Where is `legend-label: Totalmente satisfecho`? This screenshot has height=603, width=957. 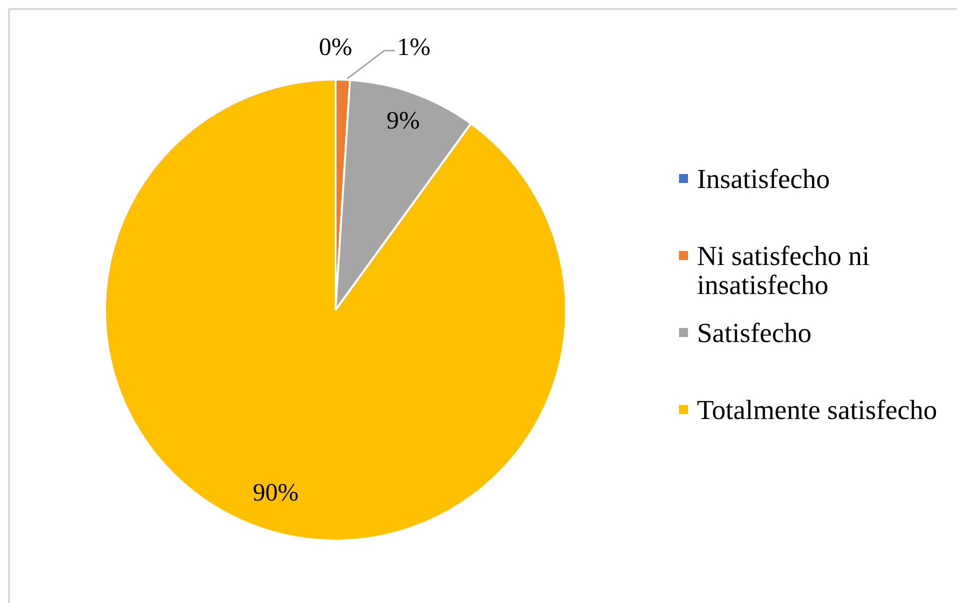 legend-label: Totalmente satisfecho is located at coordinates (817, 409).